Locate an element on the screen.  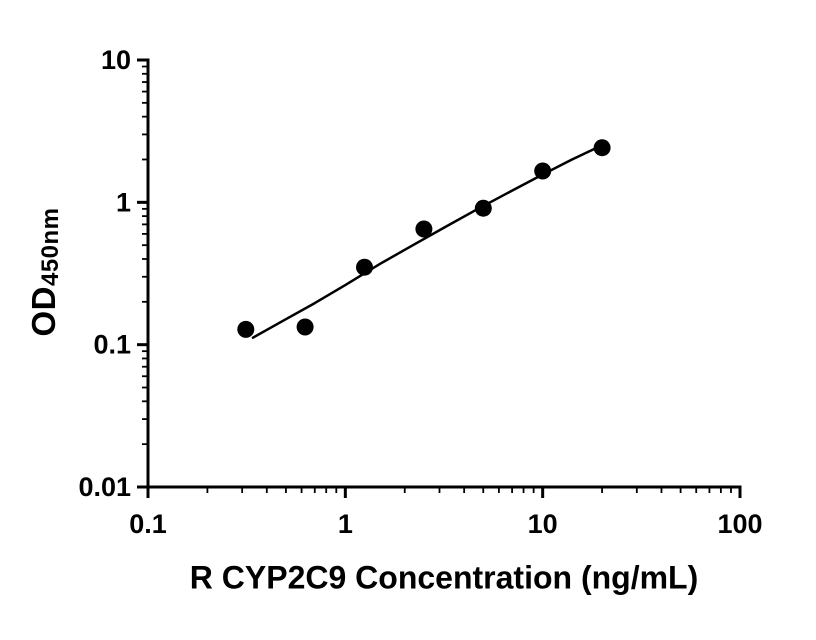
x-tick-label: 100 is located at coordinates (739, 524).